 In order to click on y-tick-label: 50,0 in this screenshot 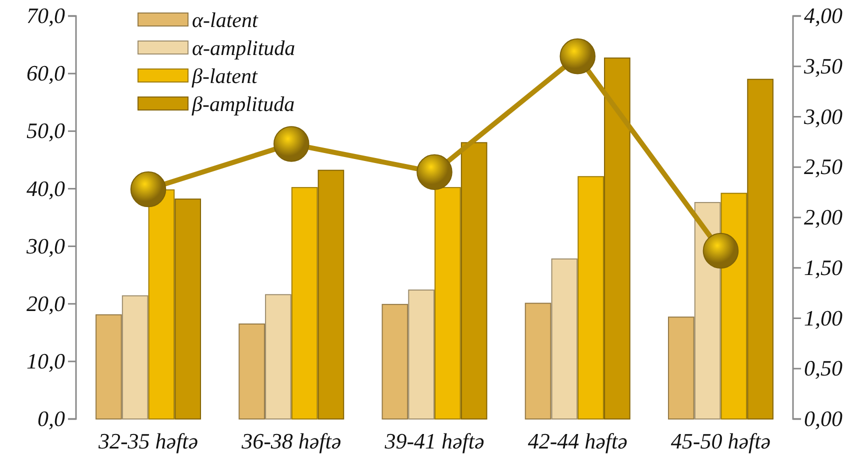, I will do `click(45, 131)`.